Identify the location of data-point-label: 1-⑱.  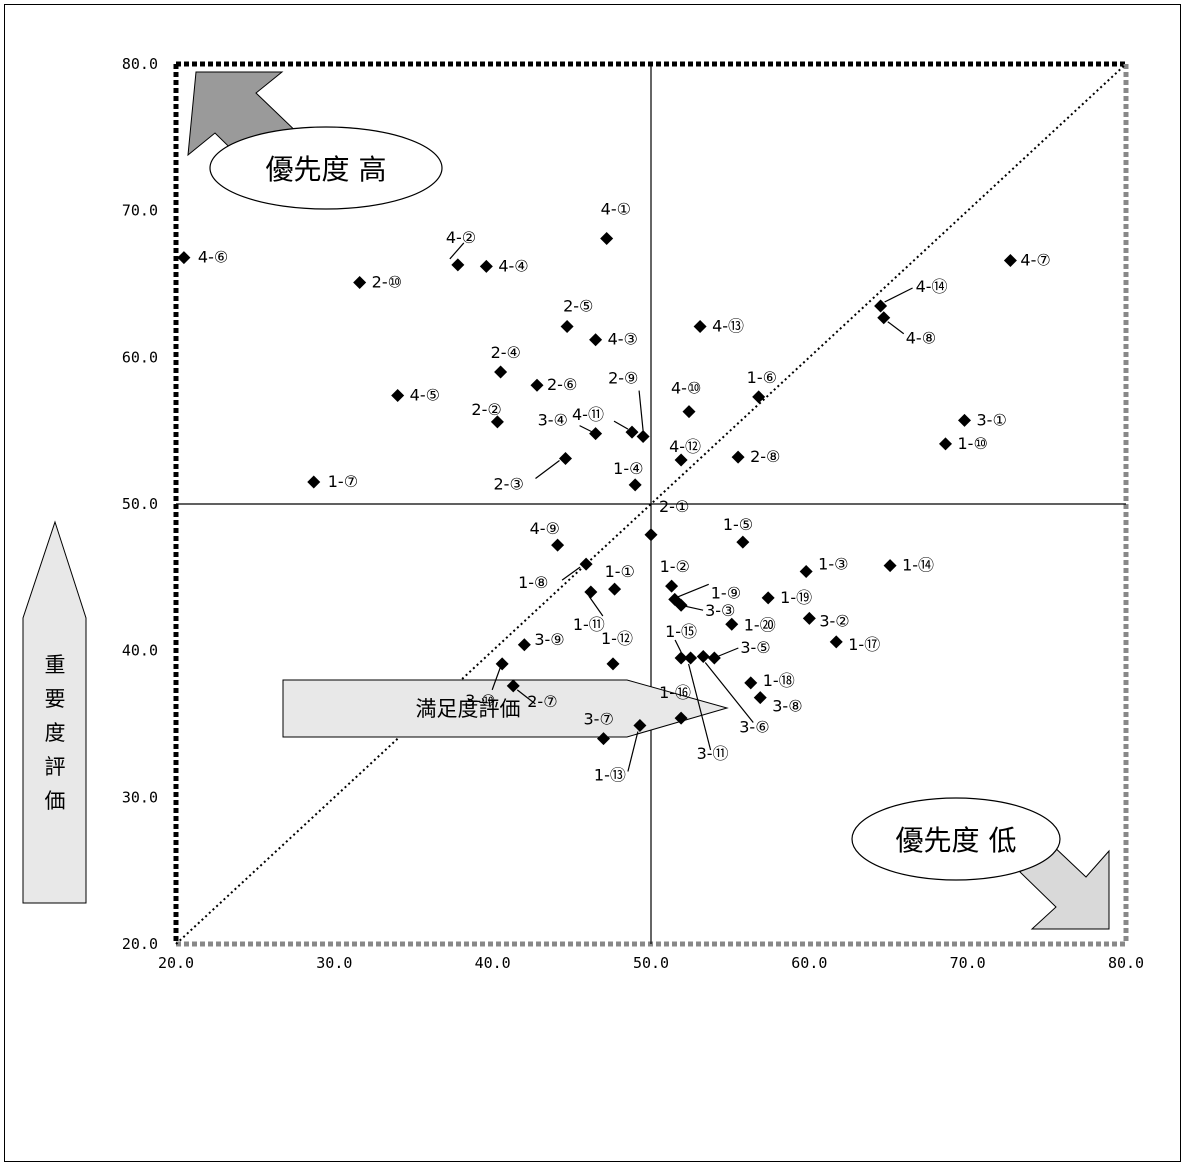
(779, 680).